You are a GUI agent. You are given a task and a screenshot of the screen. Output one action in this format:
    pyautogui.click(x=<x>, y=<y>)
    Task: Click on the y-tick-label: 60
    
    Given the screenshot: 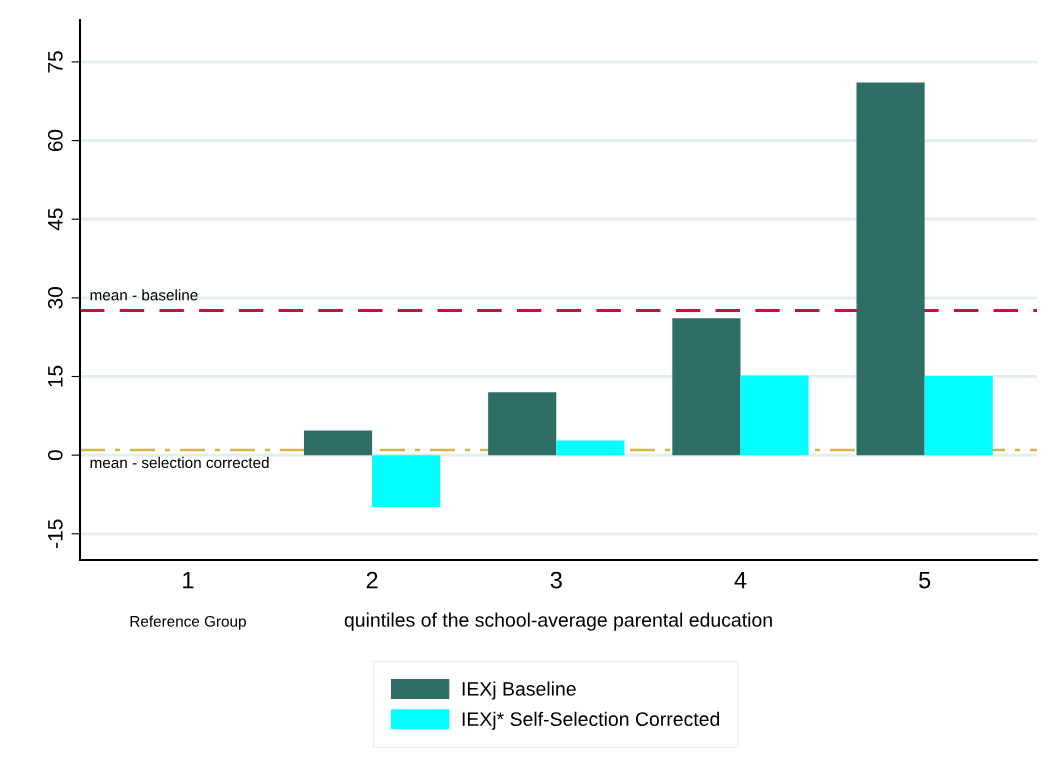 What is the action you would take?
    pyautogui.click(x=55, y=140)
    